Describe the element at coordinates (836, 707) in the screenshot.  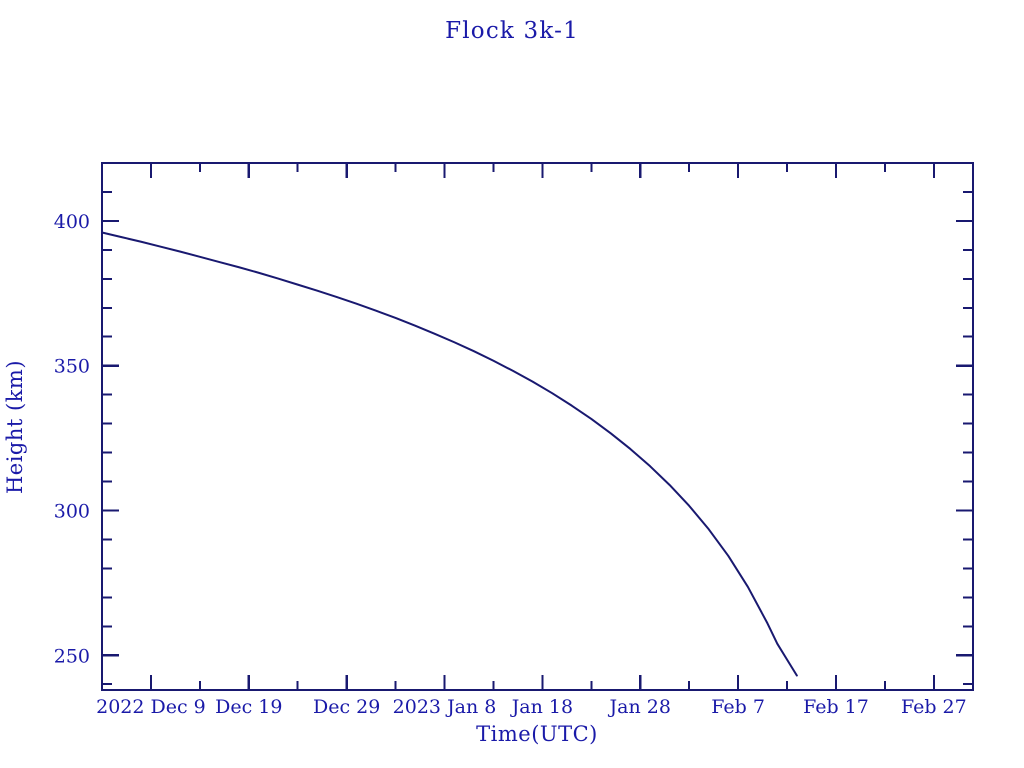
I see `x-tick-label: Feb 17` at that location.